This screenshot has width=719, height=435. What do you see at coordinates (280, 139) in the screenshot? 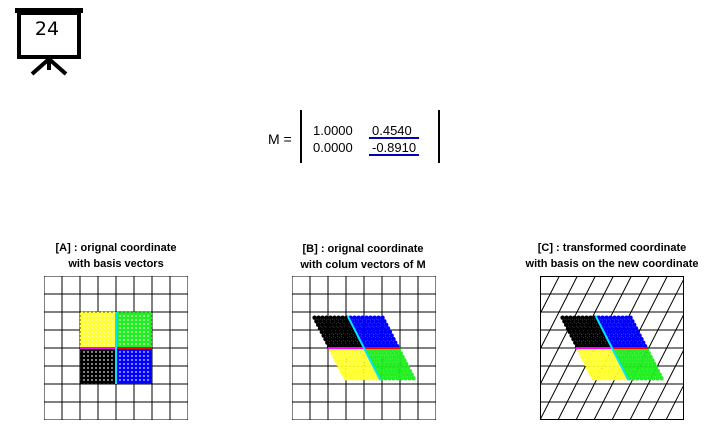
I see `matrix-label: M =` at bounding box center [280, 139].